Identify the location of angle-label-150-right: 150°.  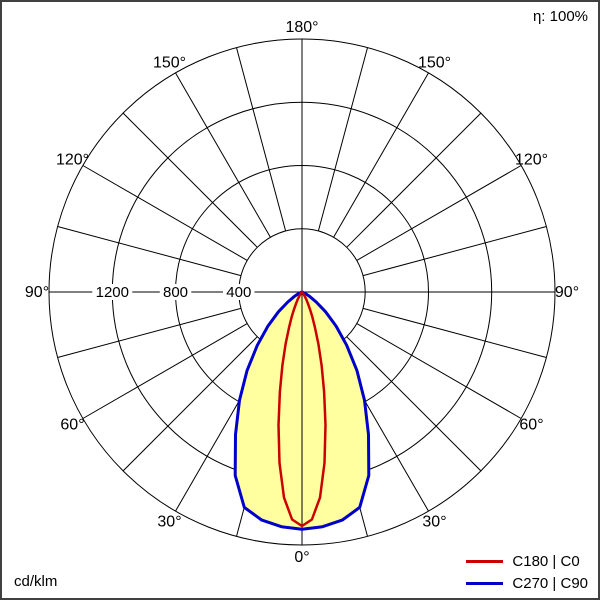
(434, 63).